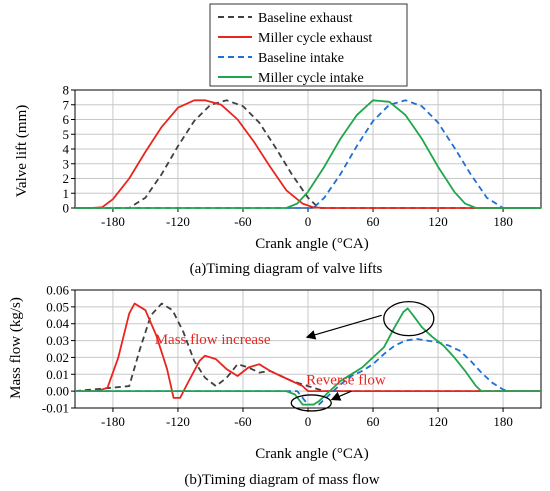 This screenshot has width=550, height=491. I want to click on legend-entry: Baseline exhaust, so click(285, 18).